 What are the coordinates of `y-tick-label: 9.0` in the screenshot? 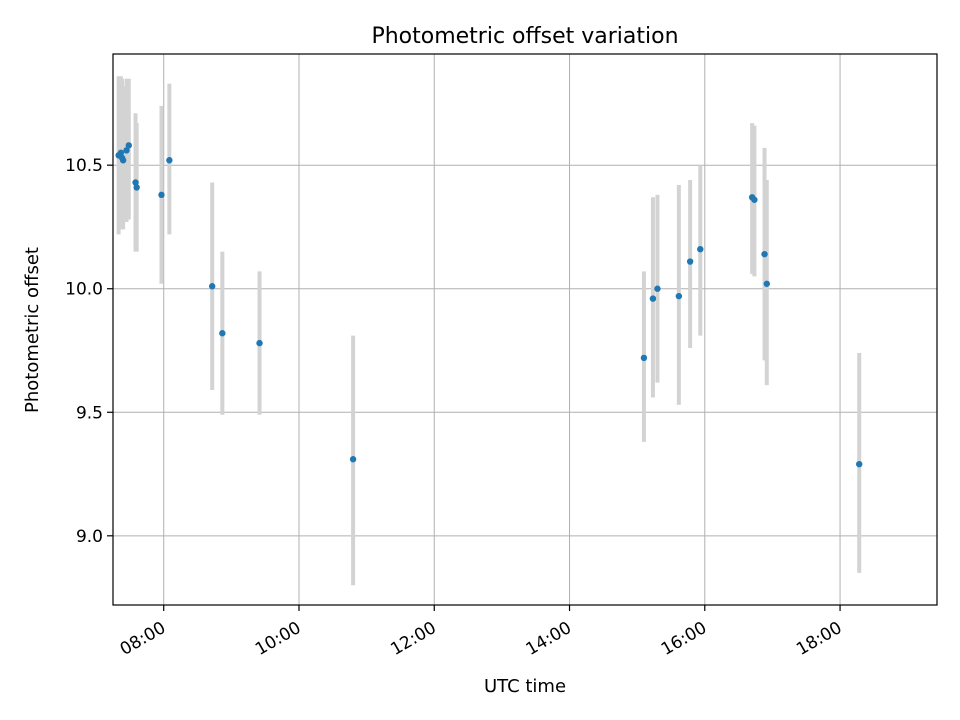 It's located at (89, 537).